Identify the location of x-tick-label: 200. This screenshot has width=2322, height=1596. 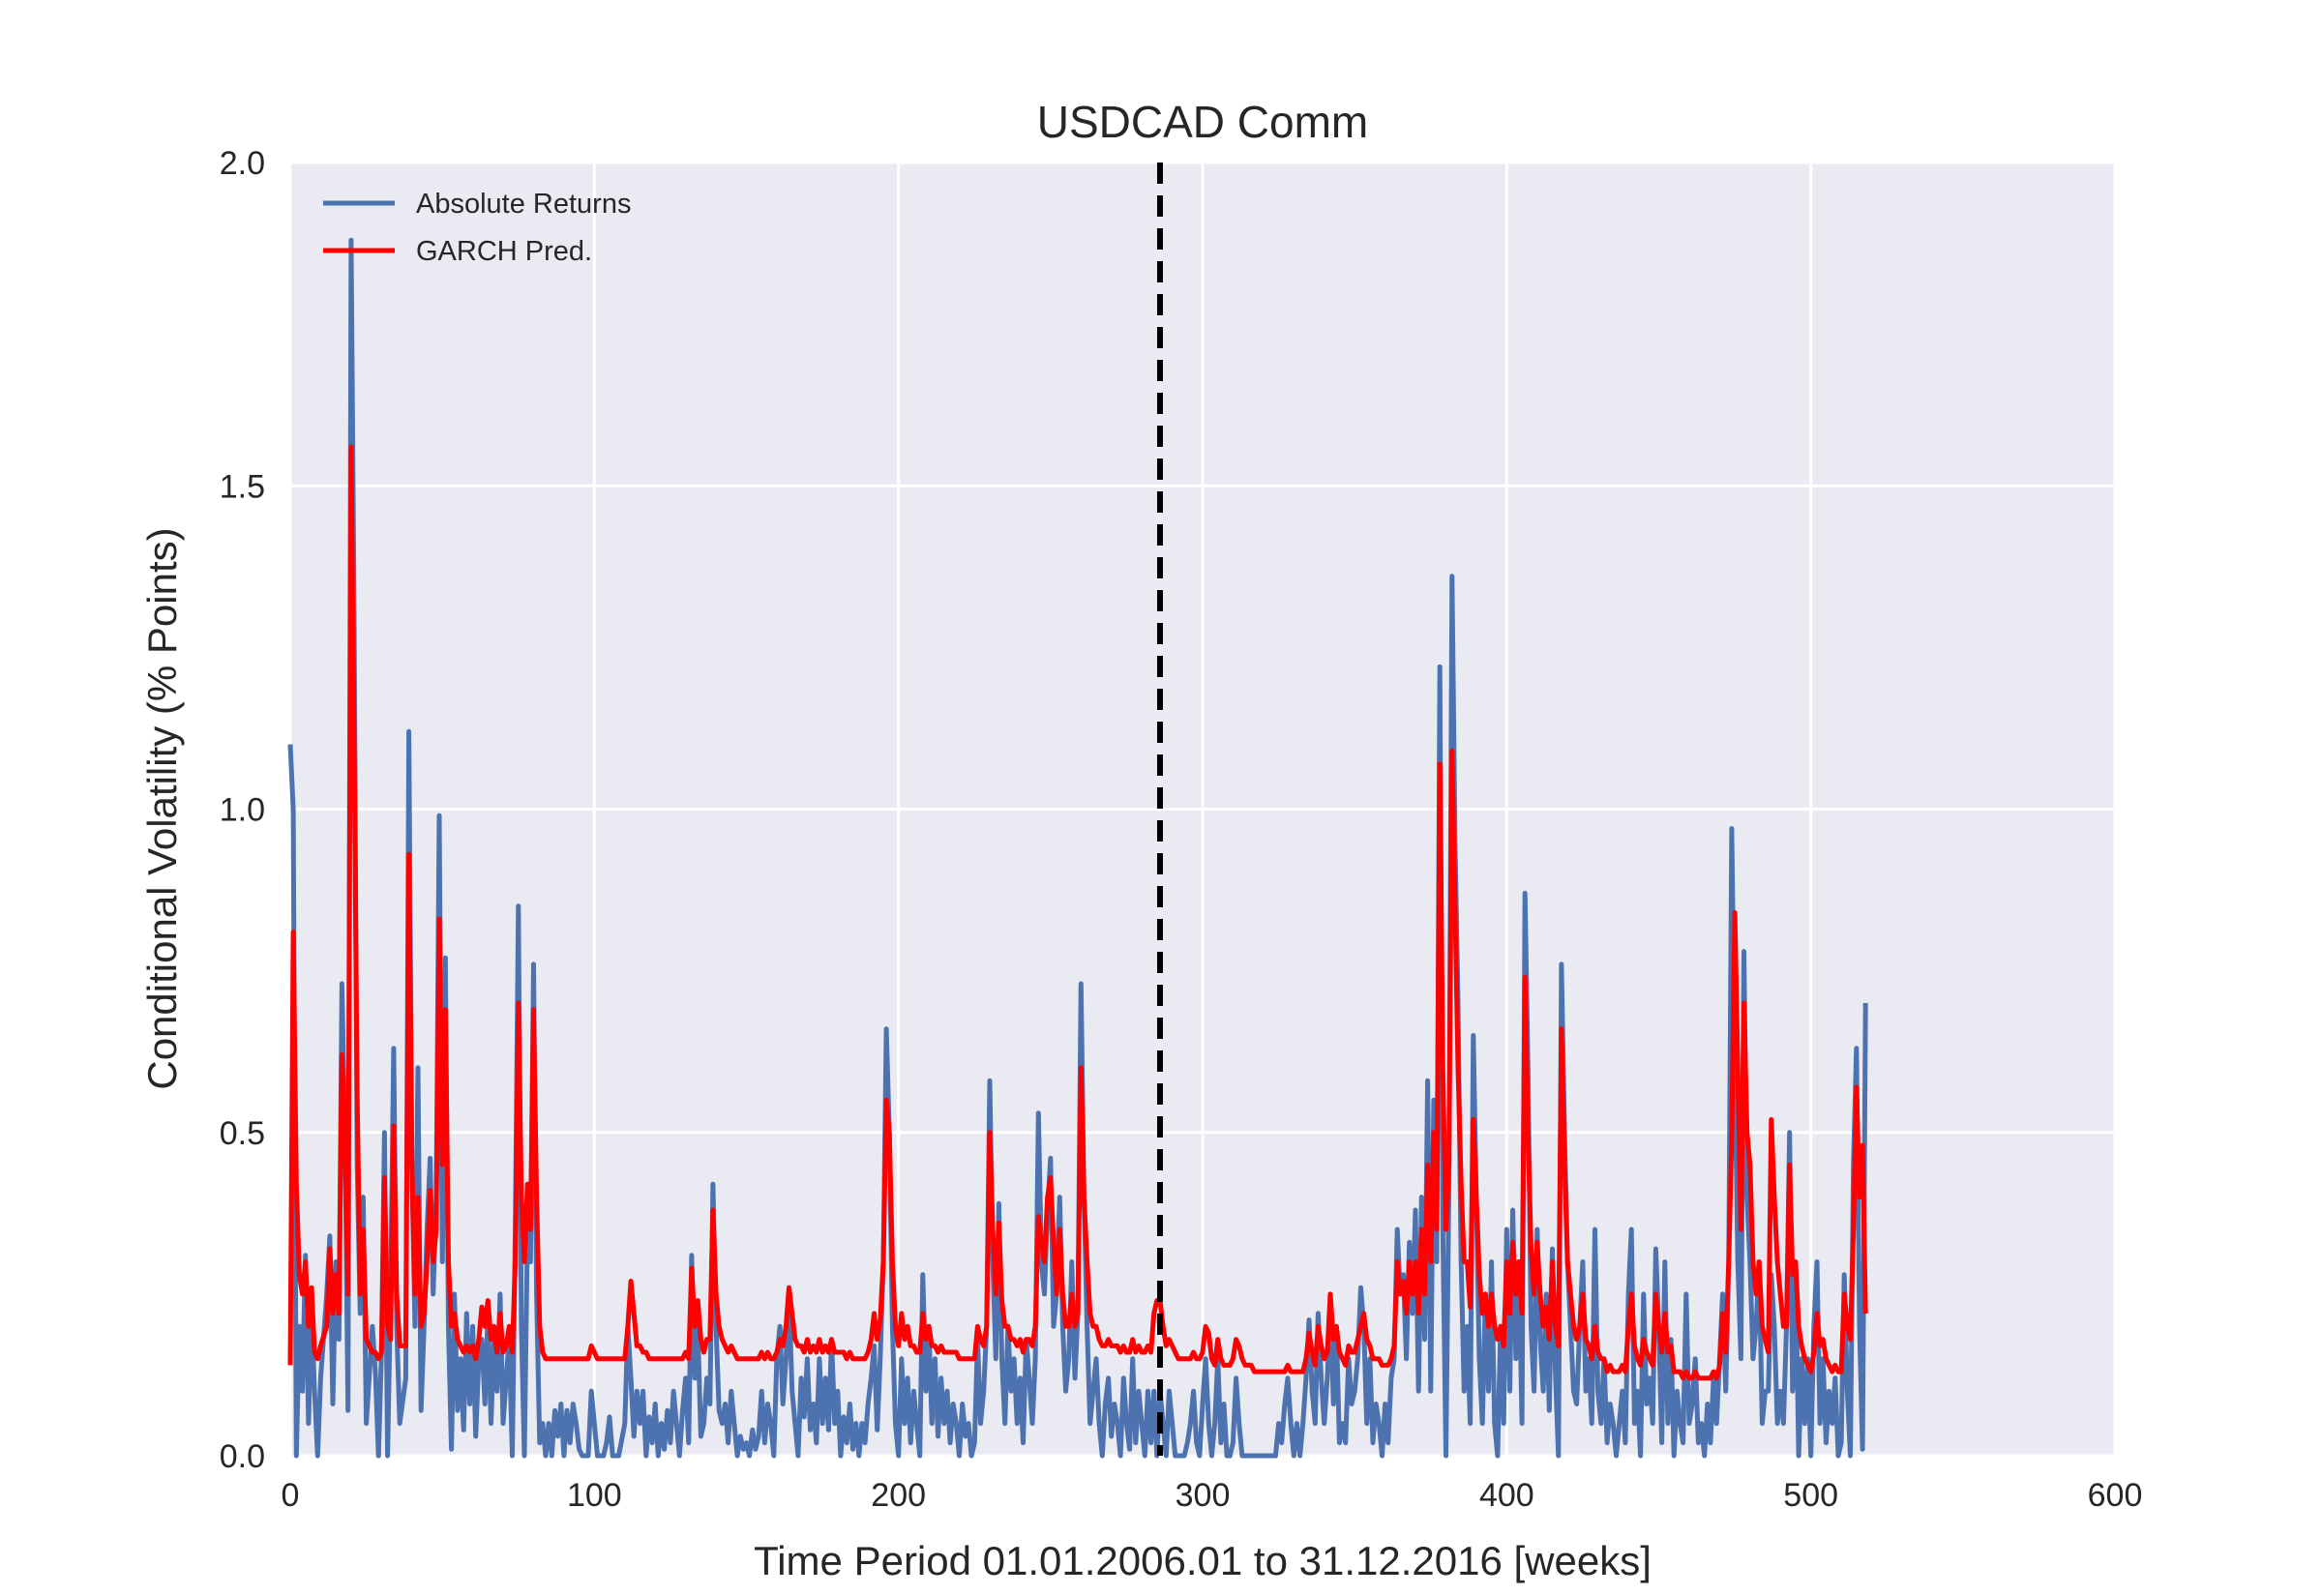
(898, 1495).